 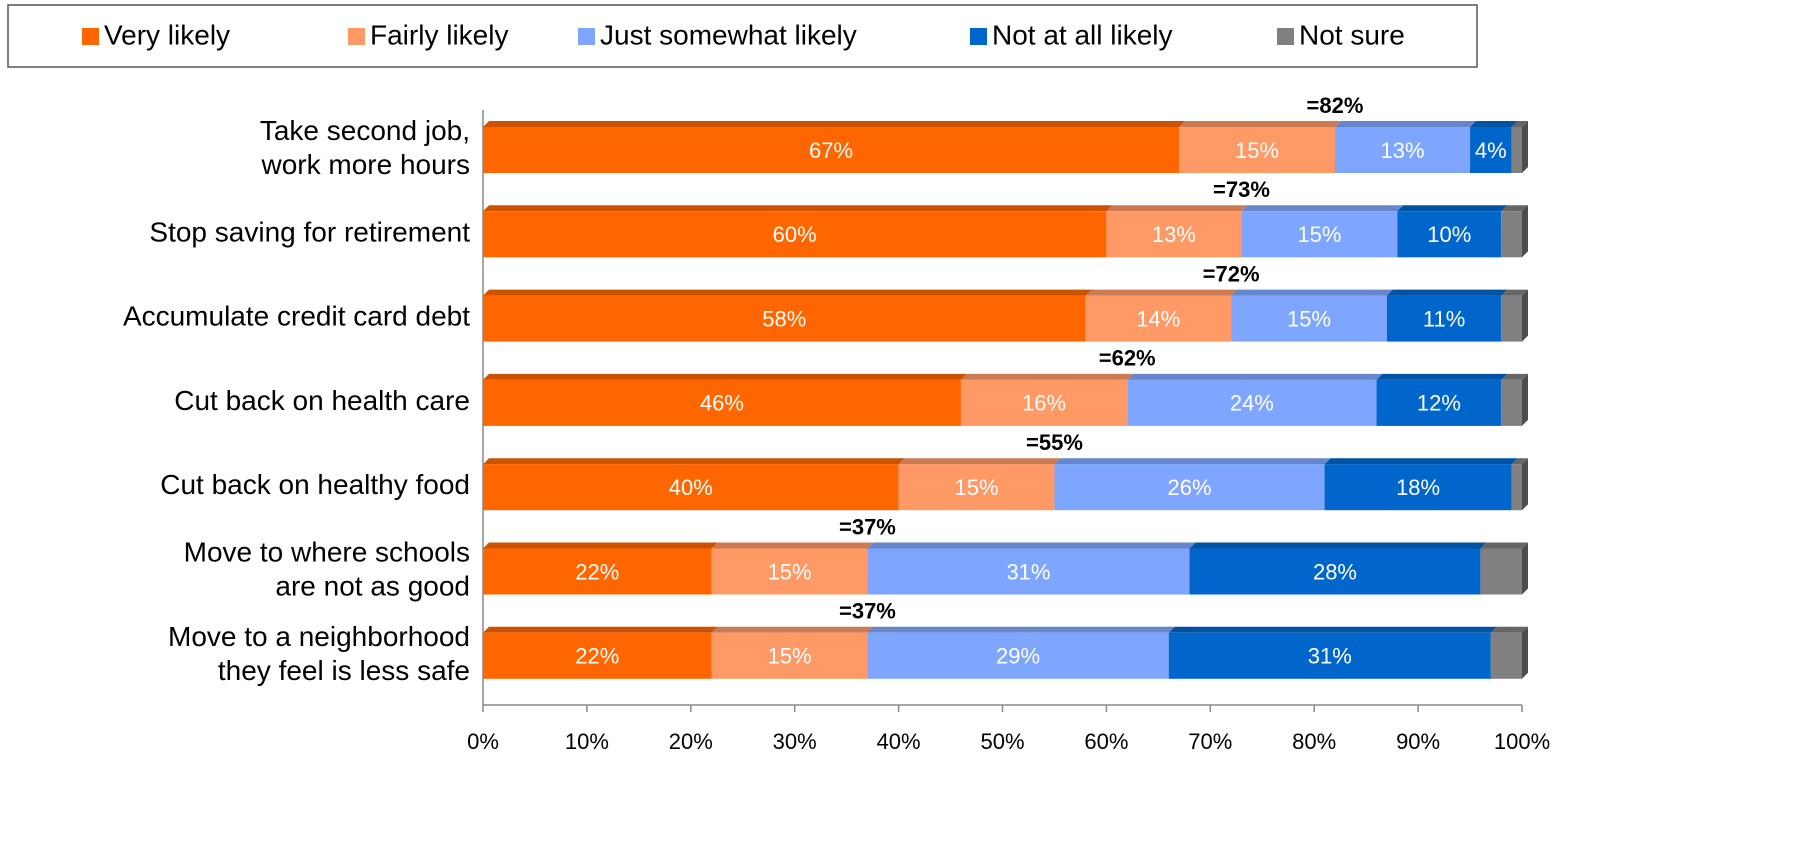 I want to click on value-label: 12%, so click(x=1439, y=403).